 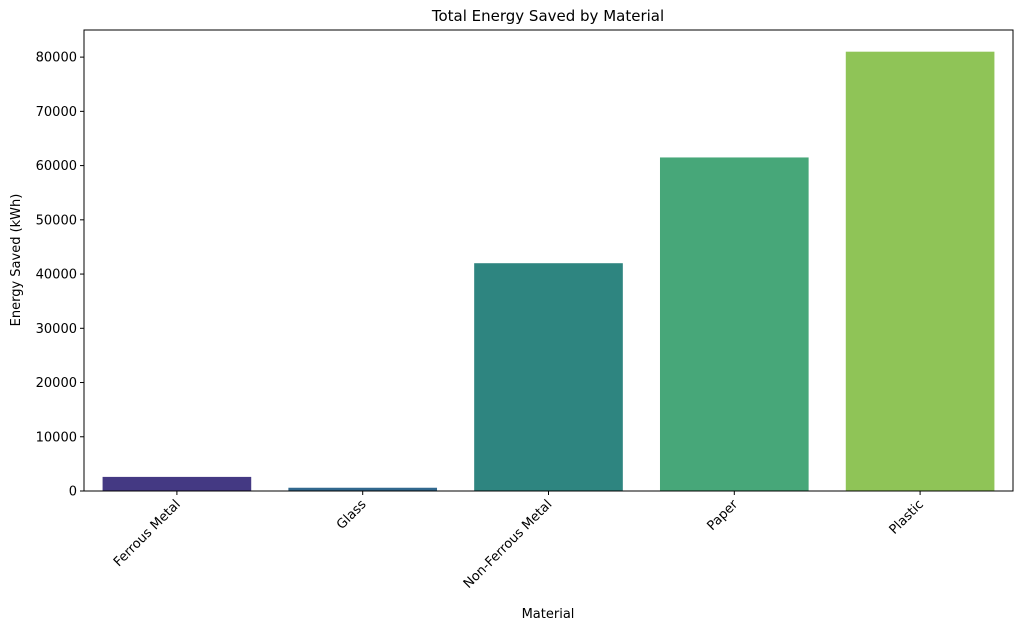 I want to click on y-tick-label: 10000, so click(x=56, y=437).